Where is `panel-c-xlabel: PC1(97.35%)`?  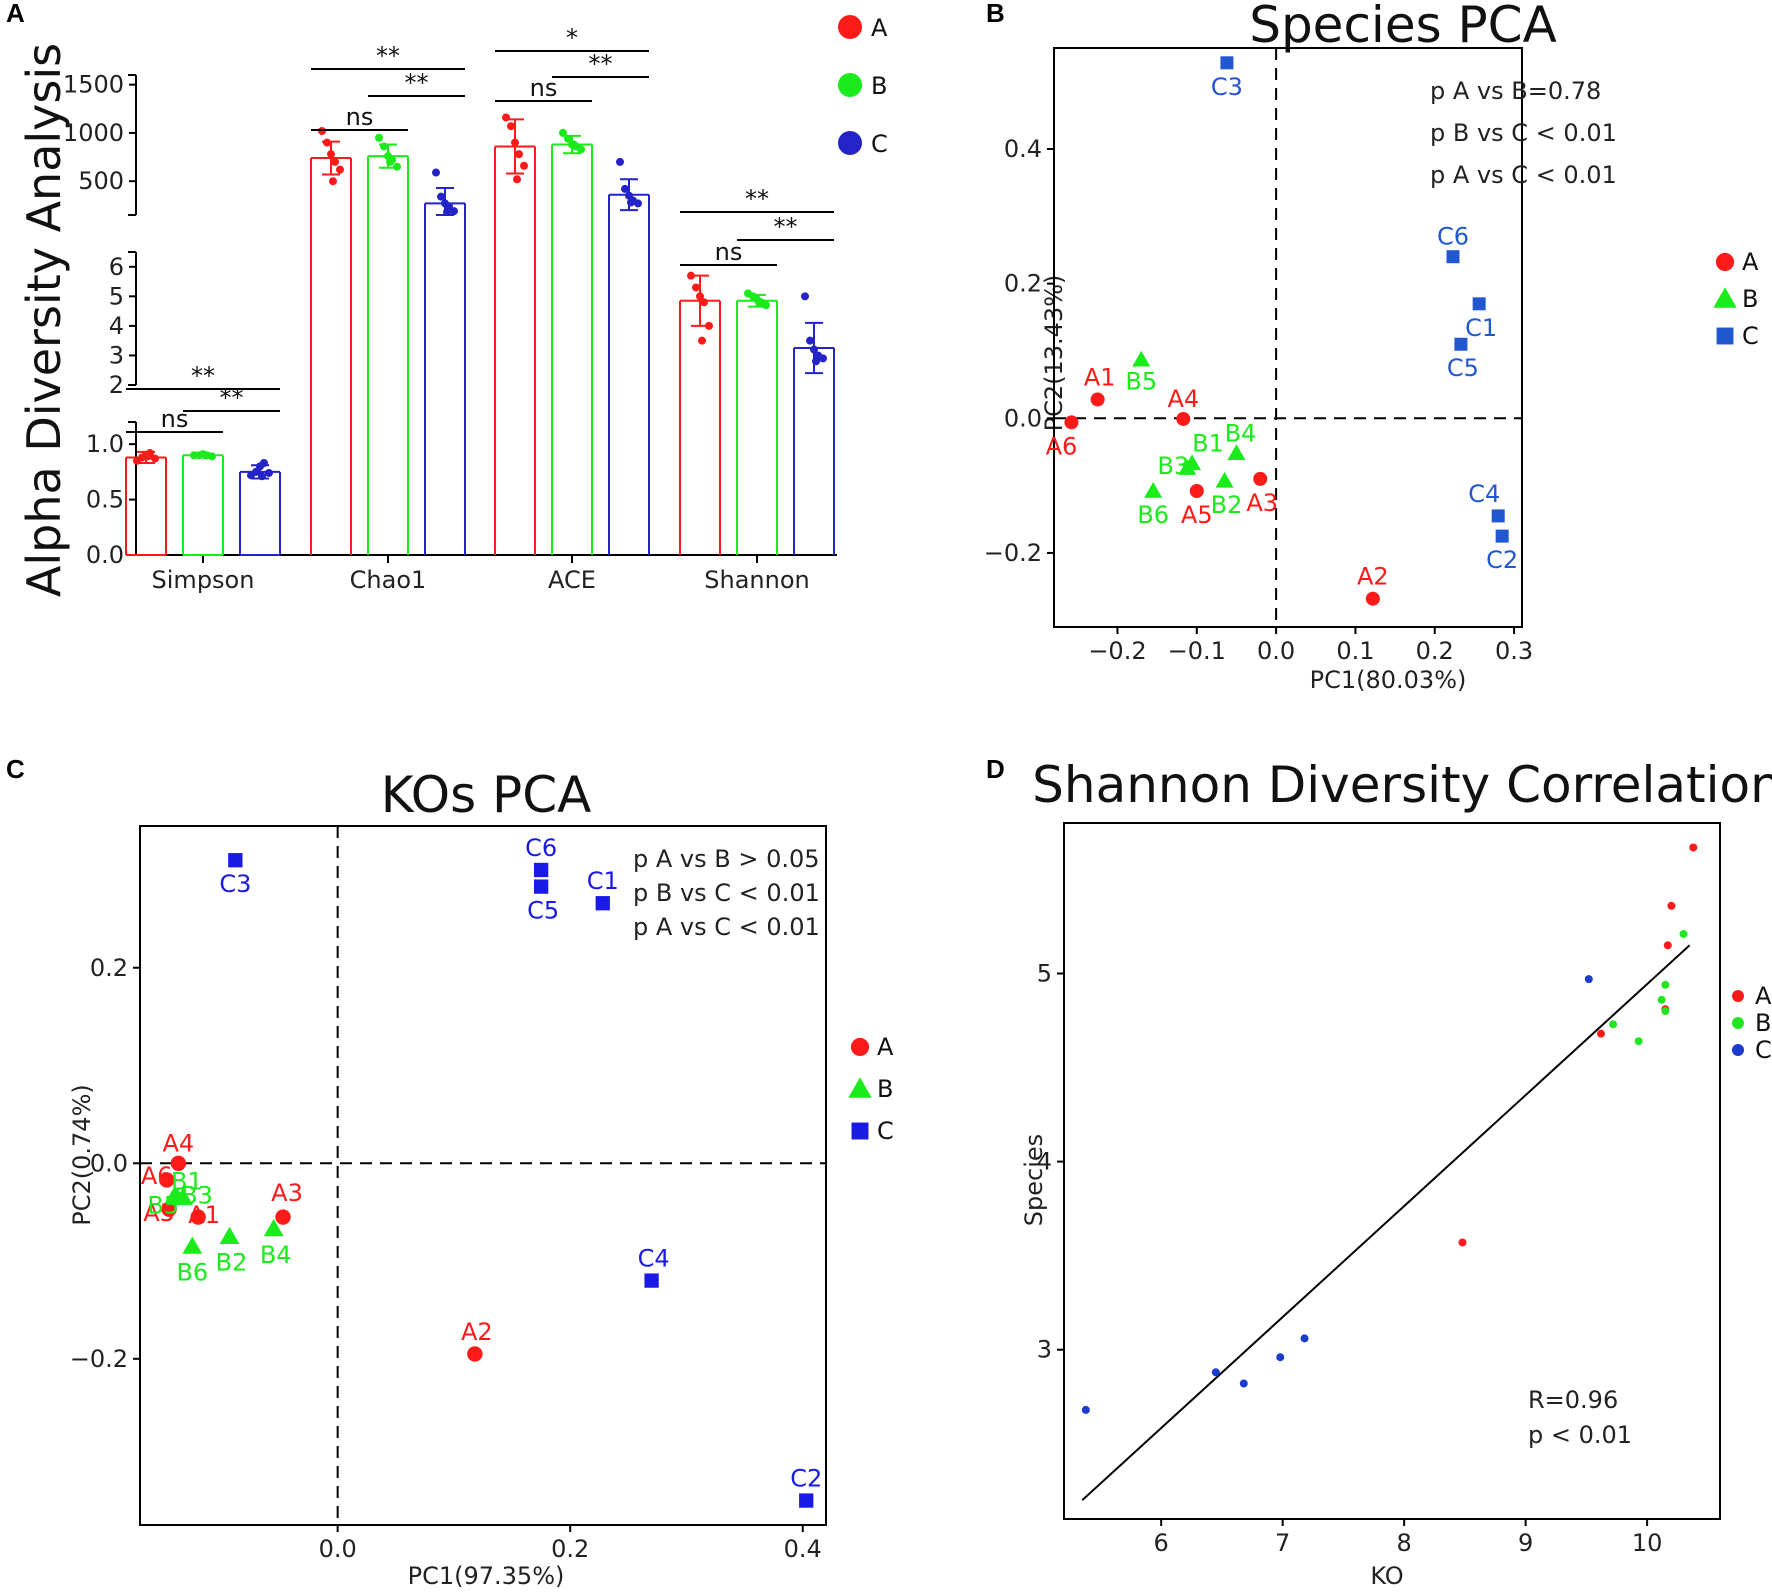
panel-c-xlabel: PC1(97.35%) is located at coordinates (486, 1576).